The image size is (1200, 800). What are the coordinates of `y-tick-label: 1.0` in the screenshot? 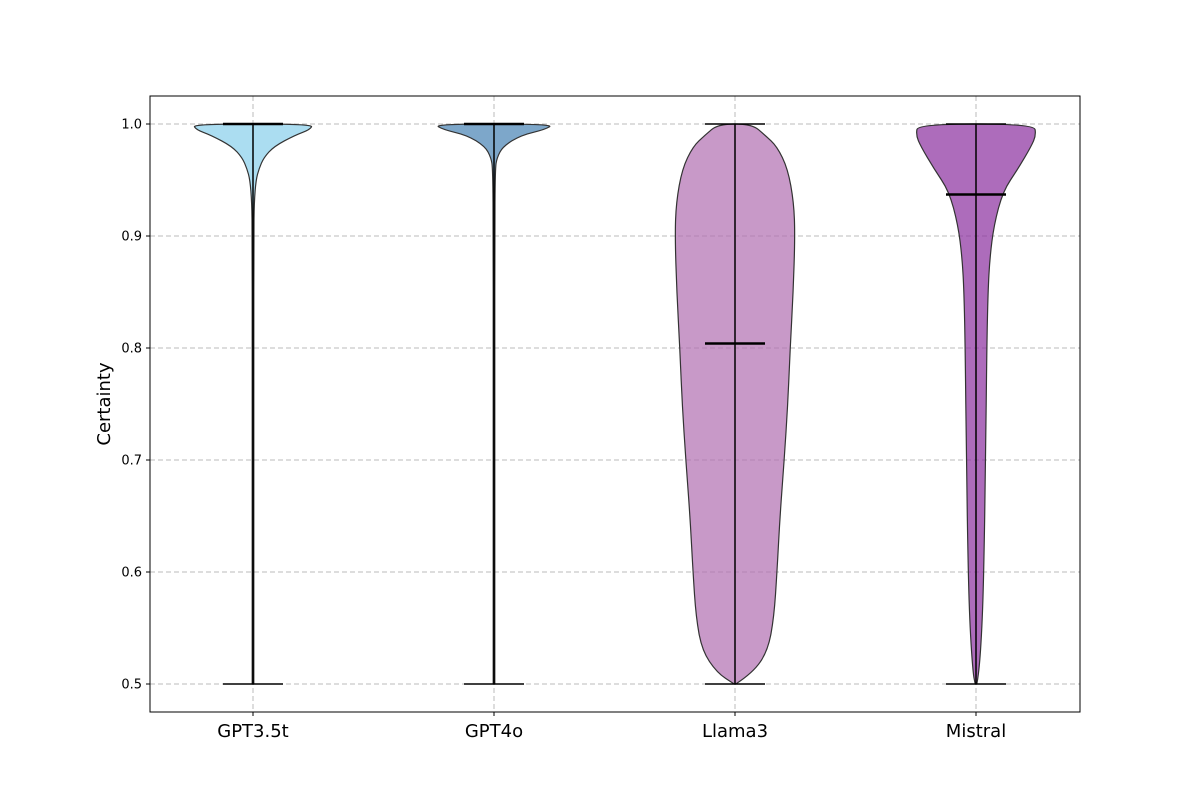 It's located at (131, 125).